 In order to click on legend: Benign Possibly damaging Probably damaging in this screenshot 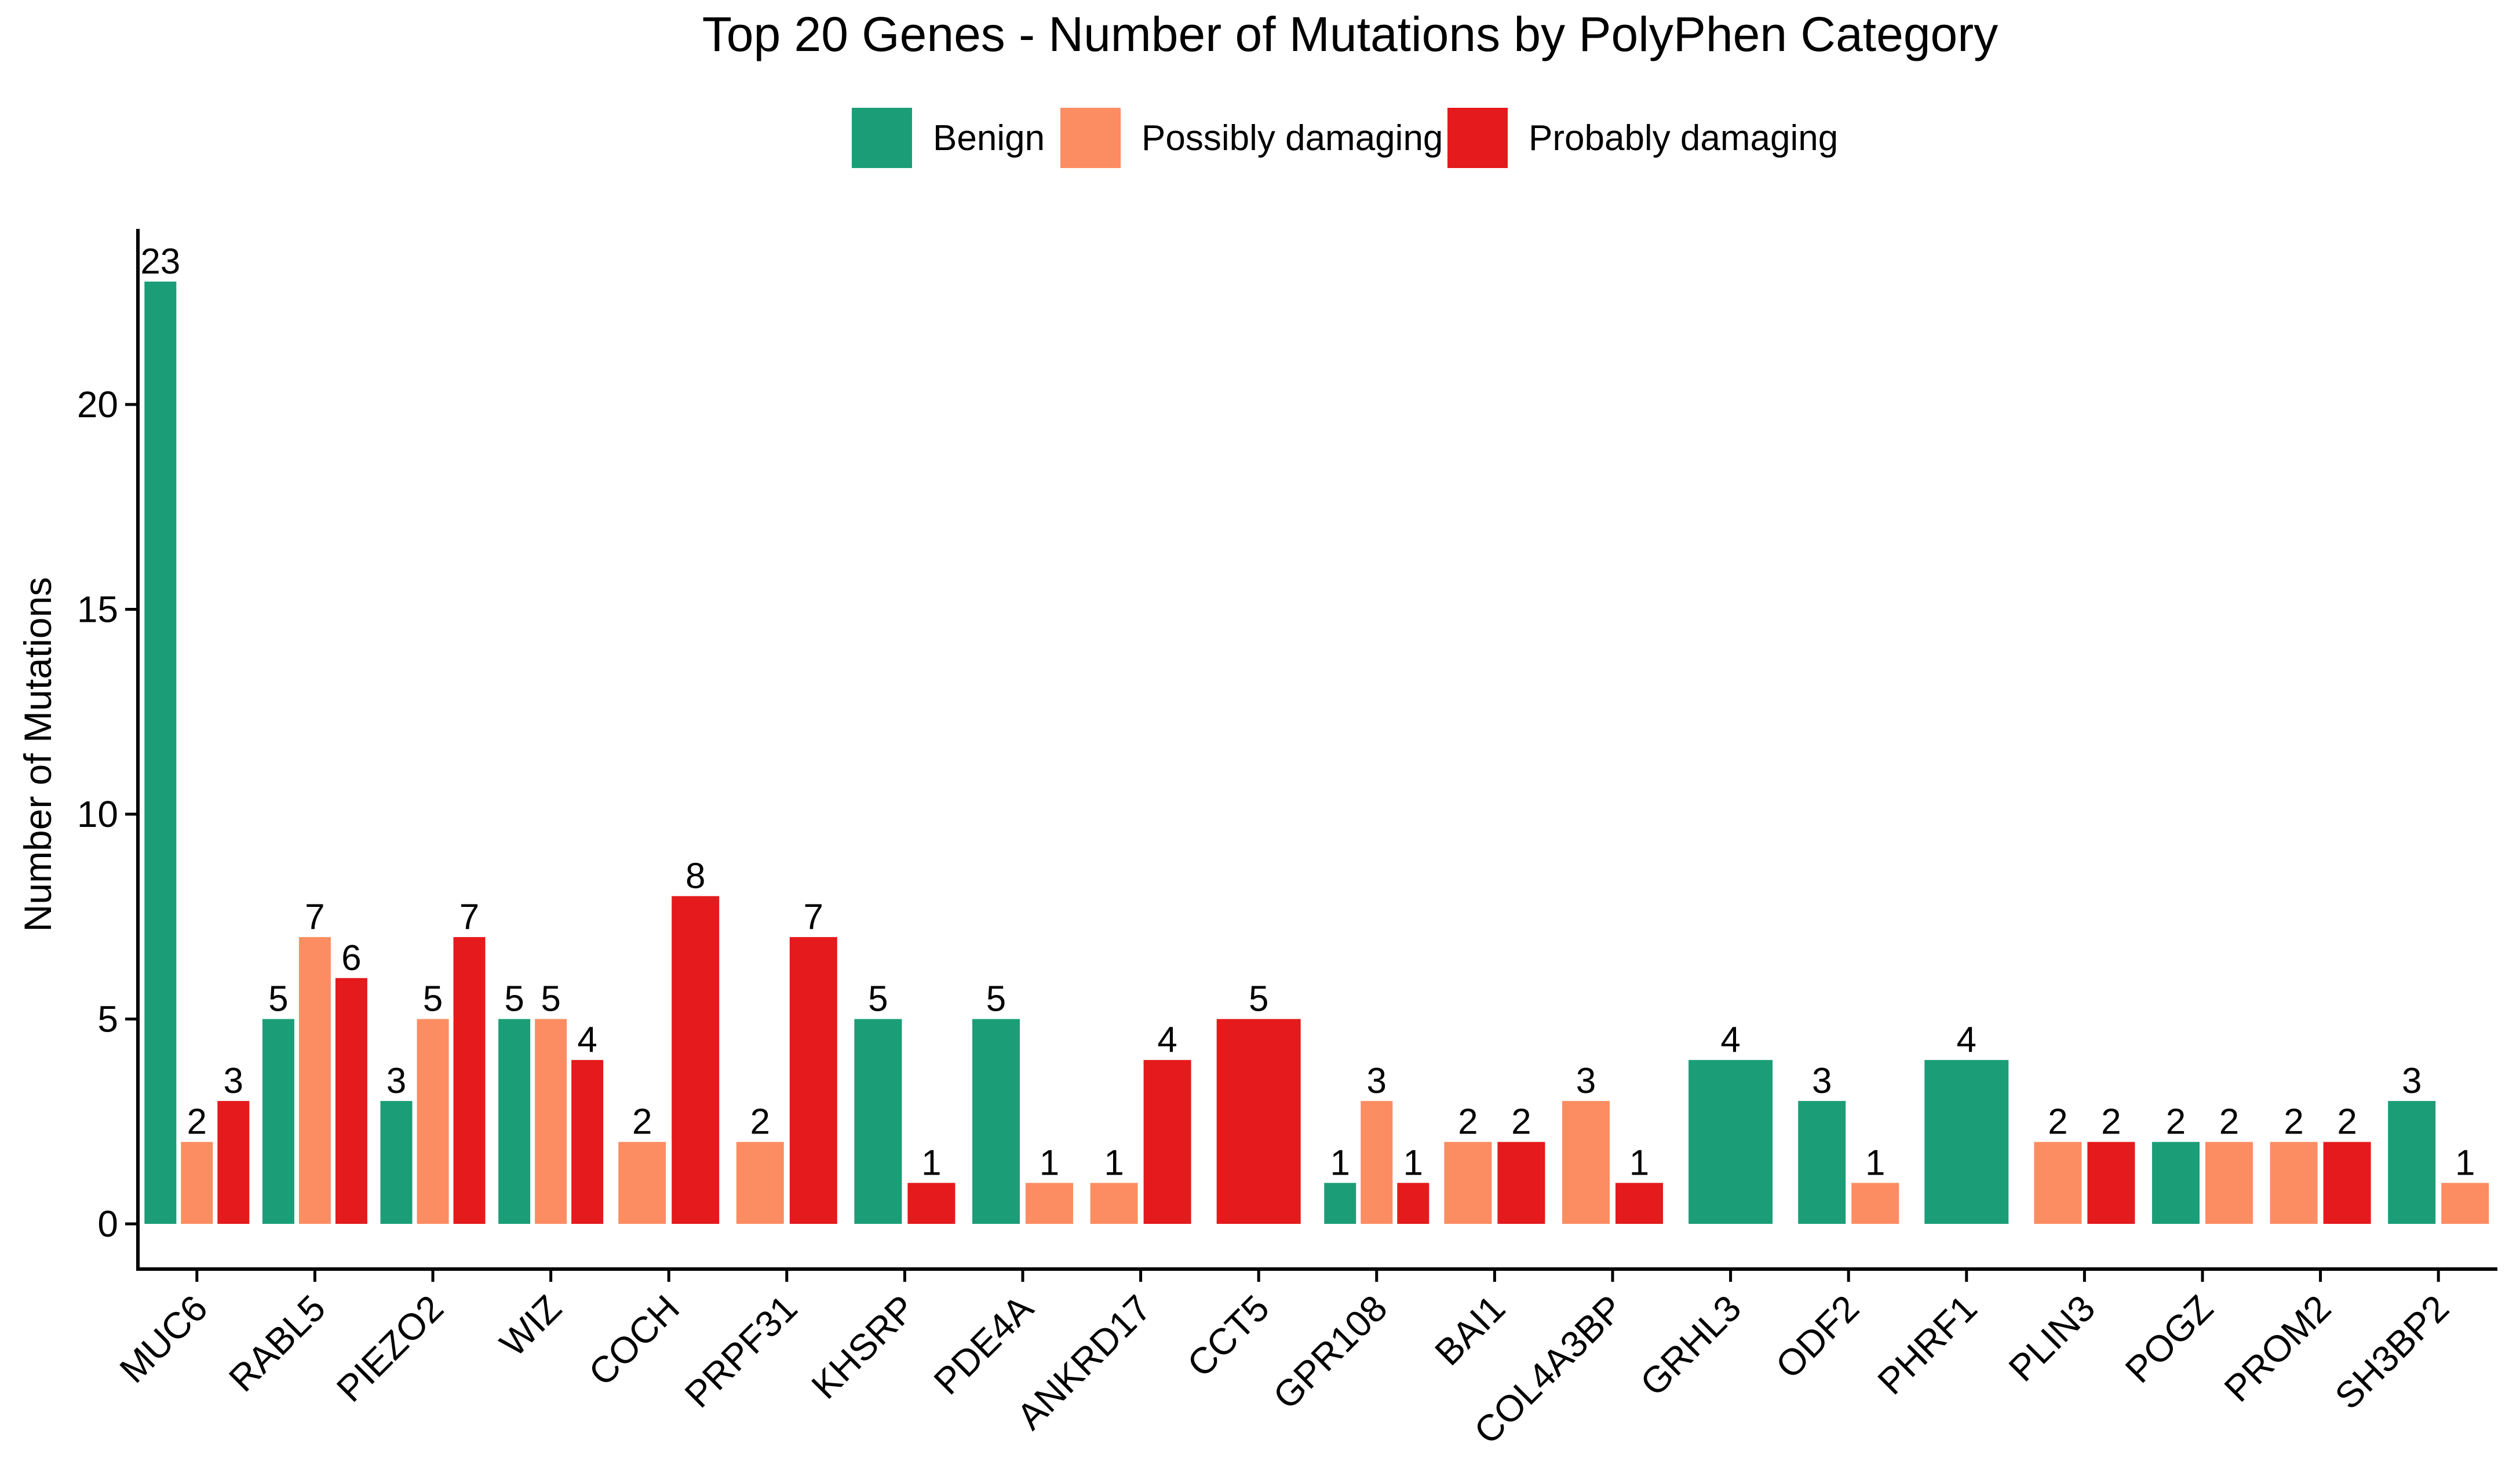, I will do `click(1345, 138)`.